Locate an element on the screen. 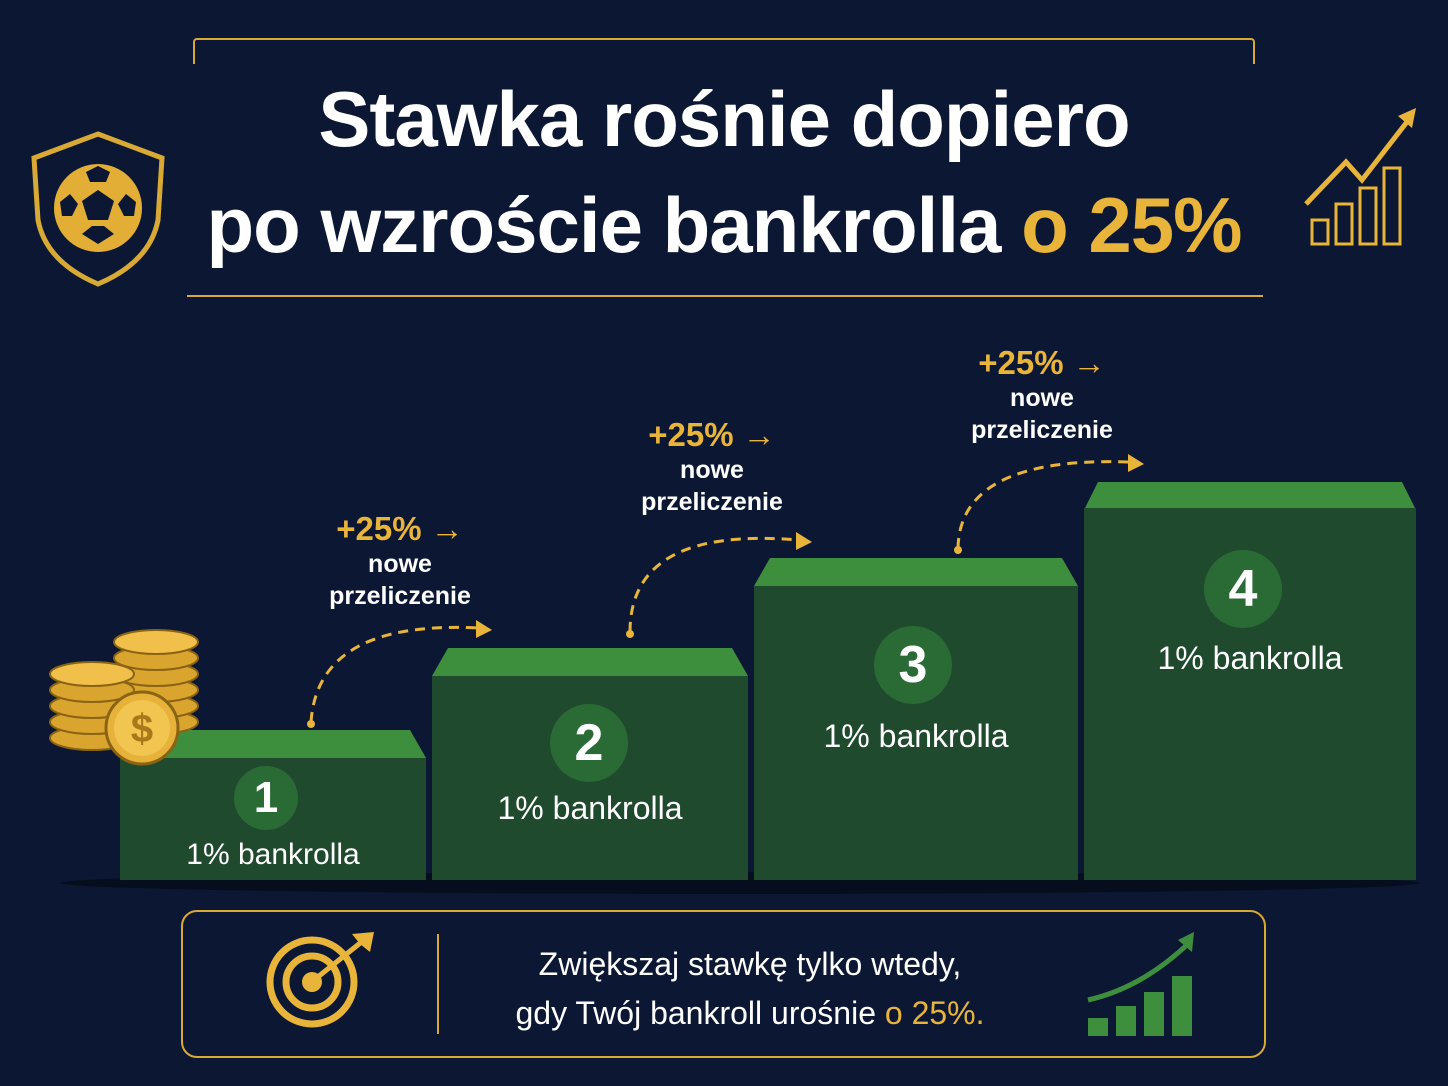 The height and width of the screenshot is (1086, 1448). title-line-2: po wzroście bankrolla o 25% is located at coordinates (724, 225).